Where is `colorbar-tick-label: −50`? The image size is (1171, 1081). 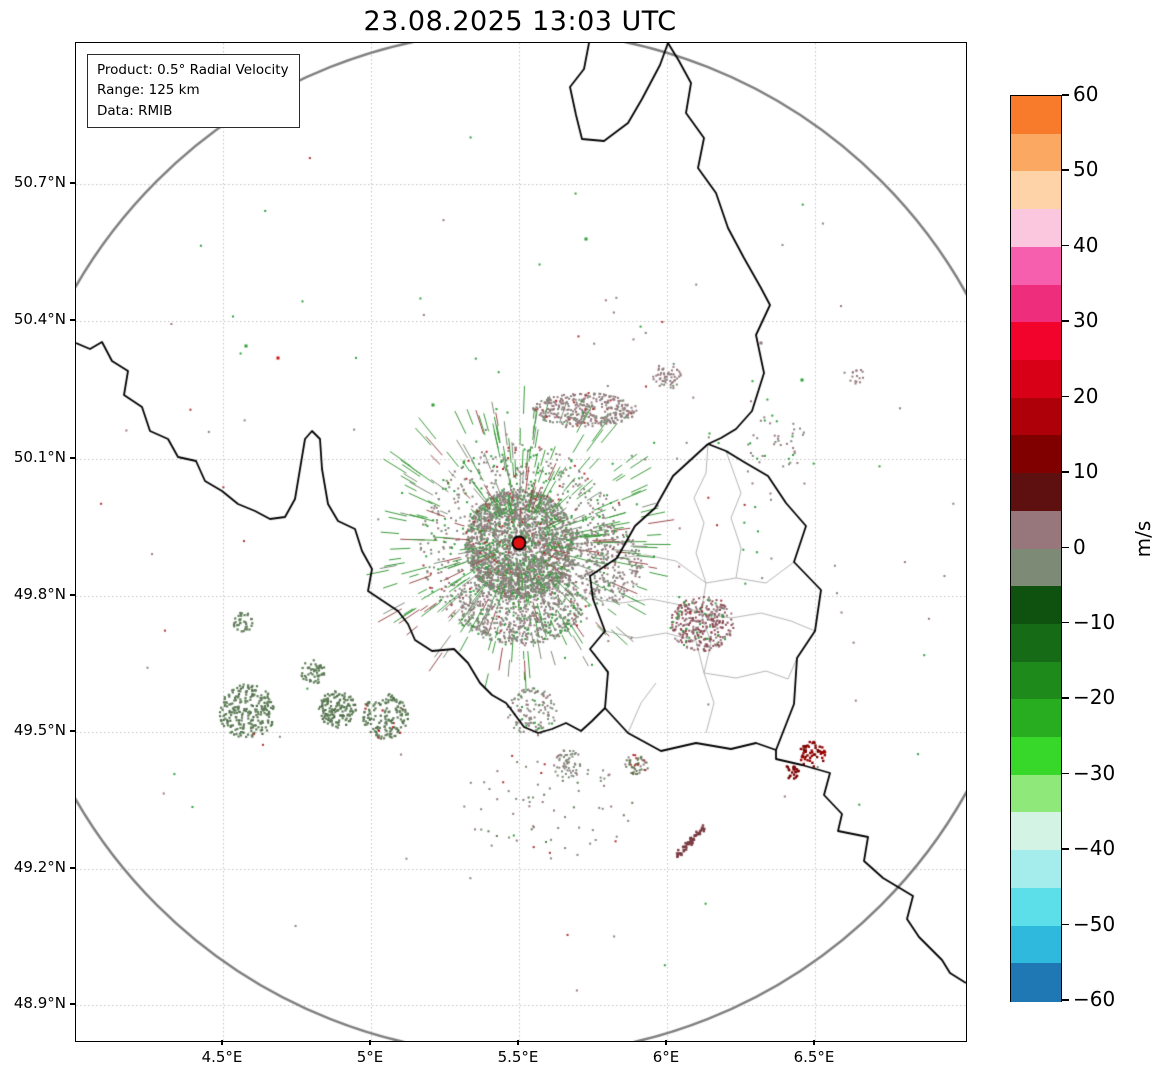
colorbar-tick-label: −50 is located at coordinates (1094, 923).